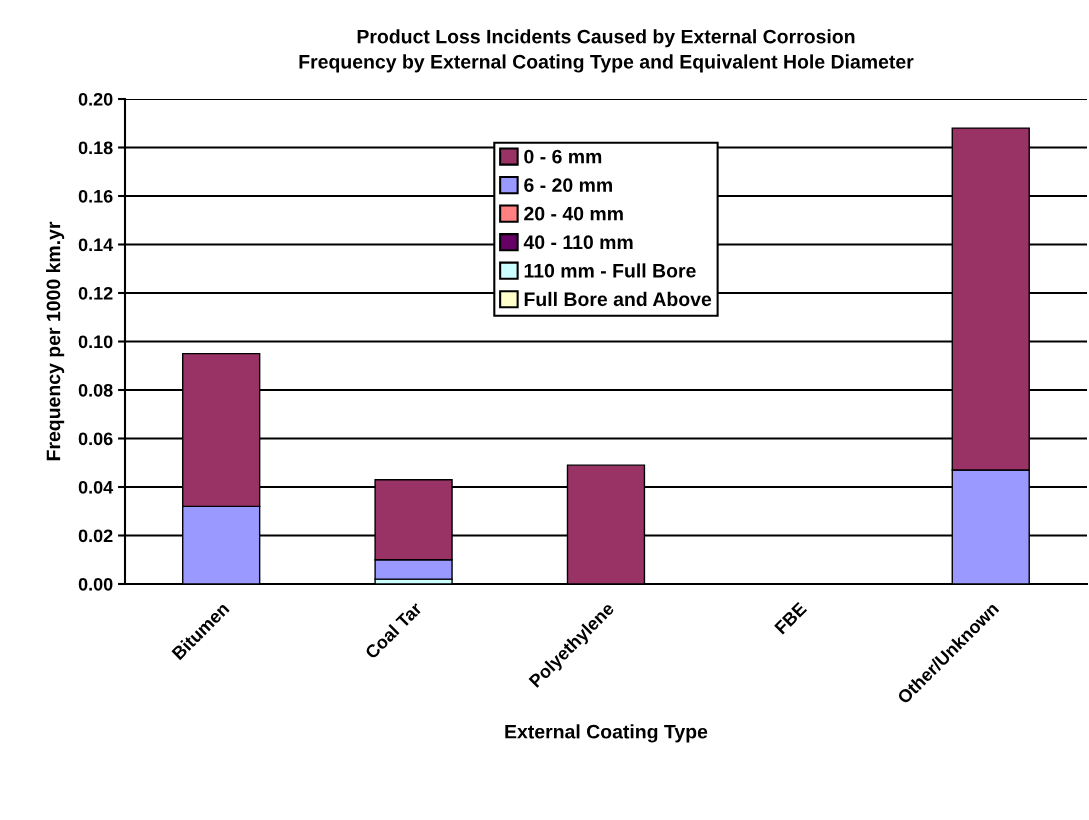 This screenshot has height=820, width=1089. What do you see at coordinates (95, 293) in the screenshot?
I see `y-tick-label: 0.12` at bounding box center [95, 293].